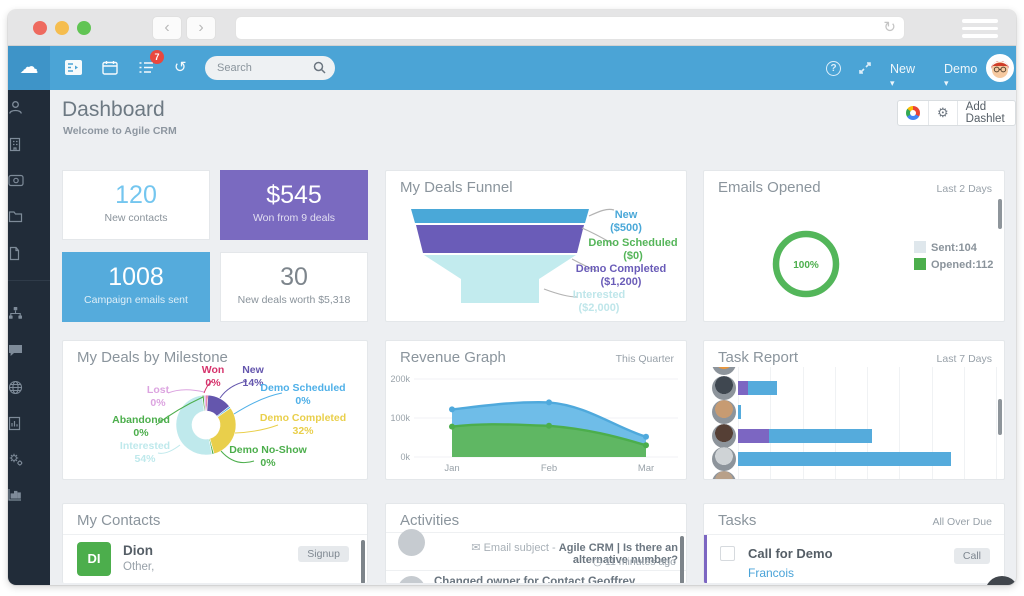 The width and height of the screenshot is (1024, 596). I want to click on panel-title: Task Report, so click(758, 357).